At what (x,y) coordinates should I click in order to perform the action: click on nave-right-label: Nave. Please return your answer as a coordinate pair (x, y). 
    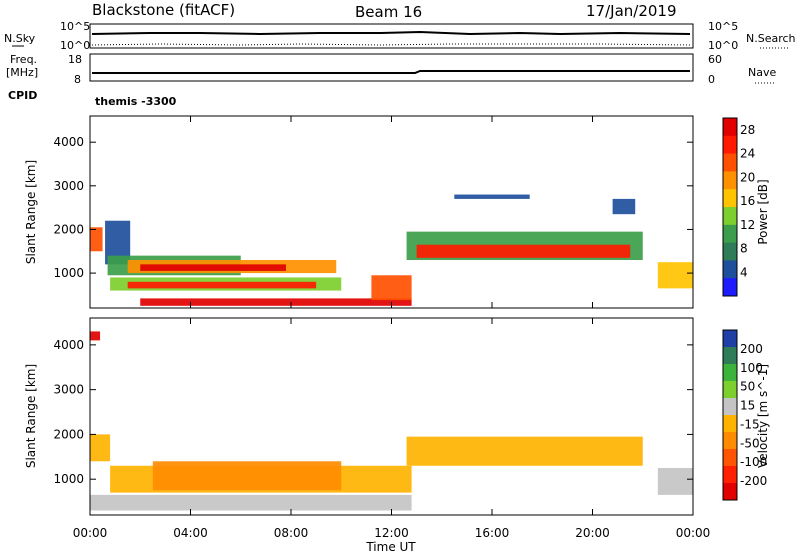
    Looking at the image, I should click on (762, 72).